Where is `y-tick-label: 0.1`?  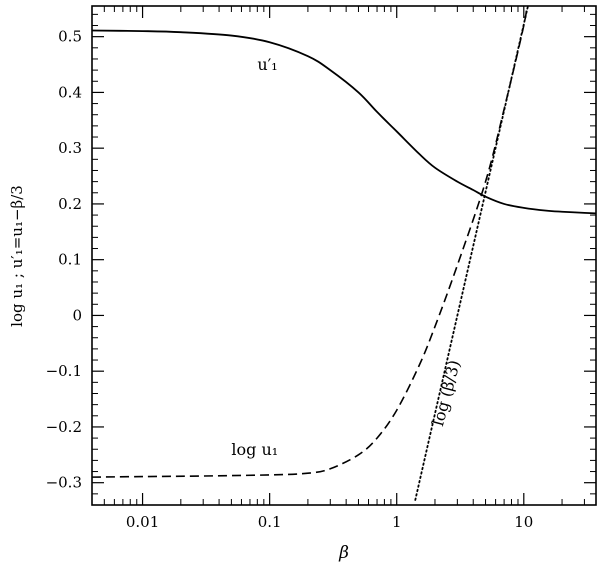
y-tick-label: 0.1 is located at coordinates (70, 260).